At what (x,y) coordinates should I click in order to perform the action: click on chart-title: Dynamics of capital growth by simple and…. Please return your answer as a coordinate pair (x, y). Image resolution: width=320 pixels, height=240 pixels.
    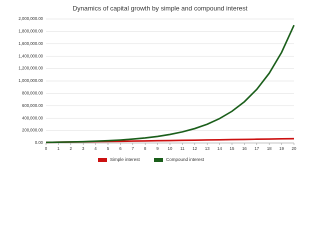
    Looking at the image, I should click on (160, 9).